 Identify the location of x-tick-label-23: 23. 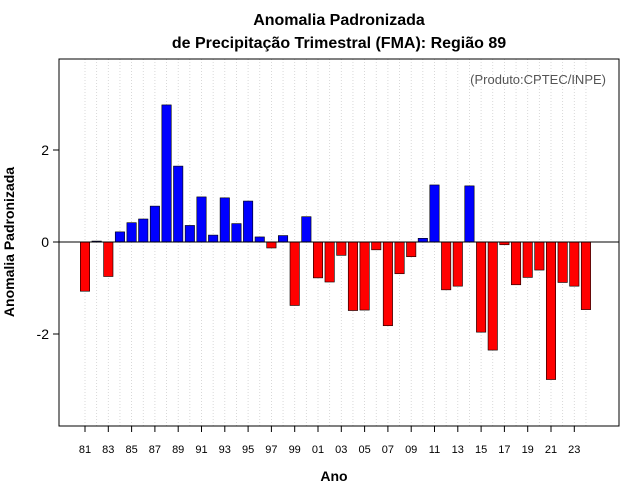
(574, 450).